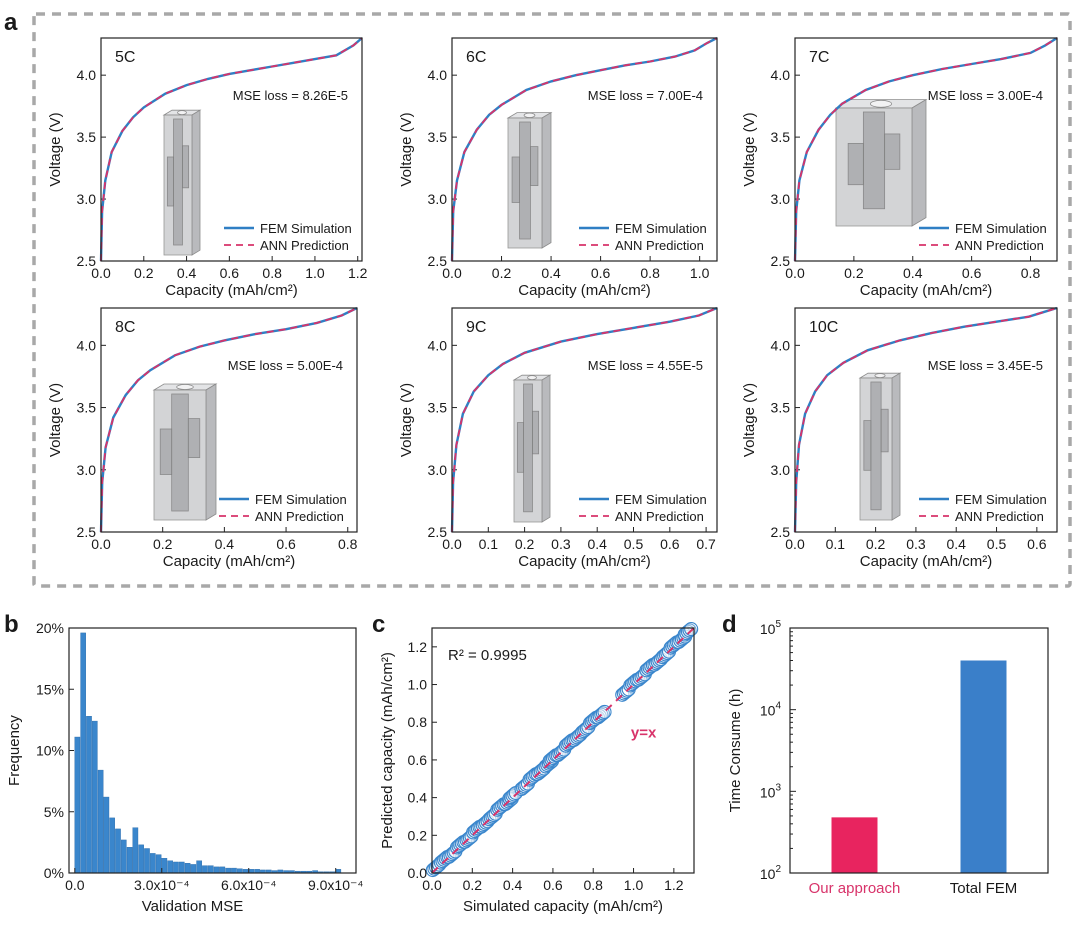 The image size is (1080, 927). Describe the element at coordinates (502, 273) in the screenshot. I see `a-6C-xtick-label: 0.2` at that location.